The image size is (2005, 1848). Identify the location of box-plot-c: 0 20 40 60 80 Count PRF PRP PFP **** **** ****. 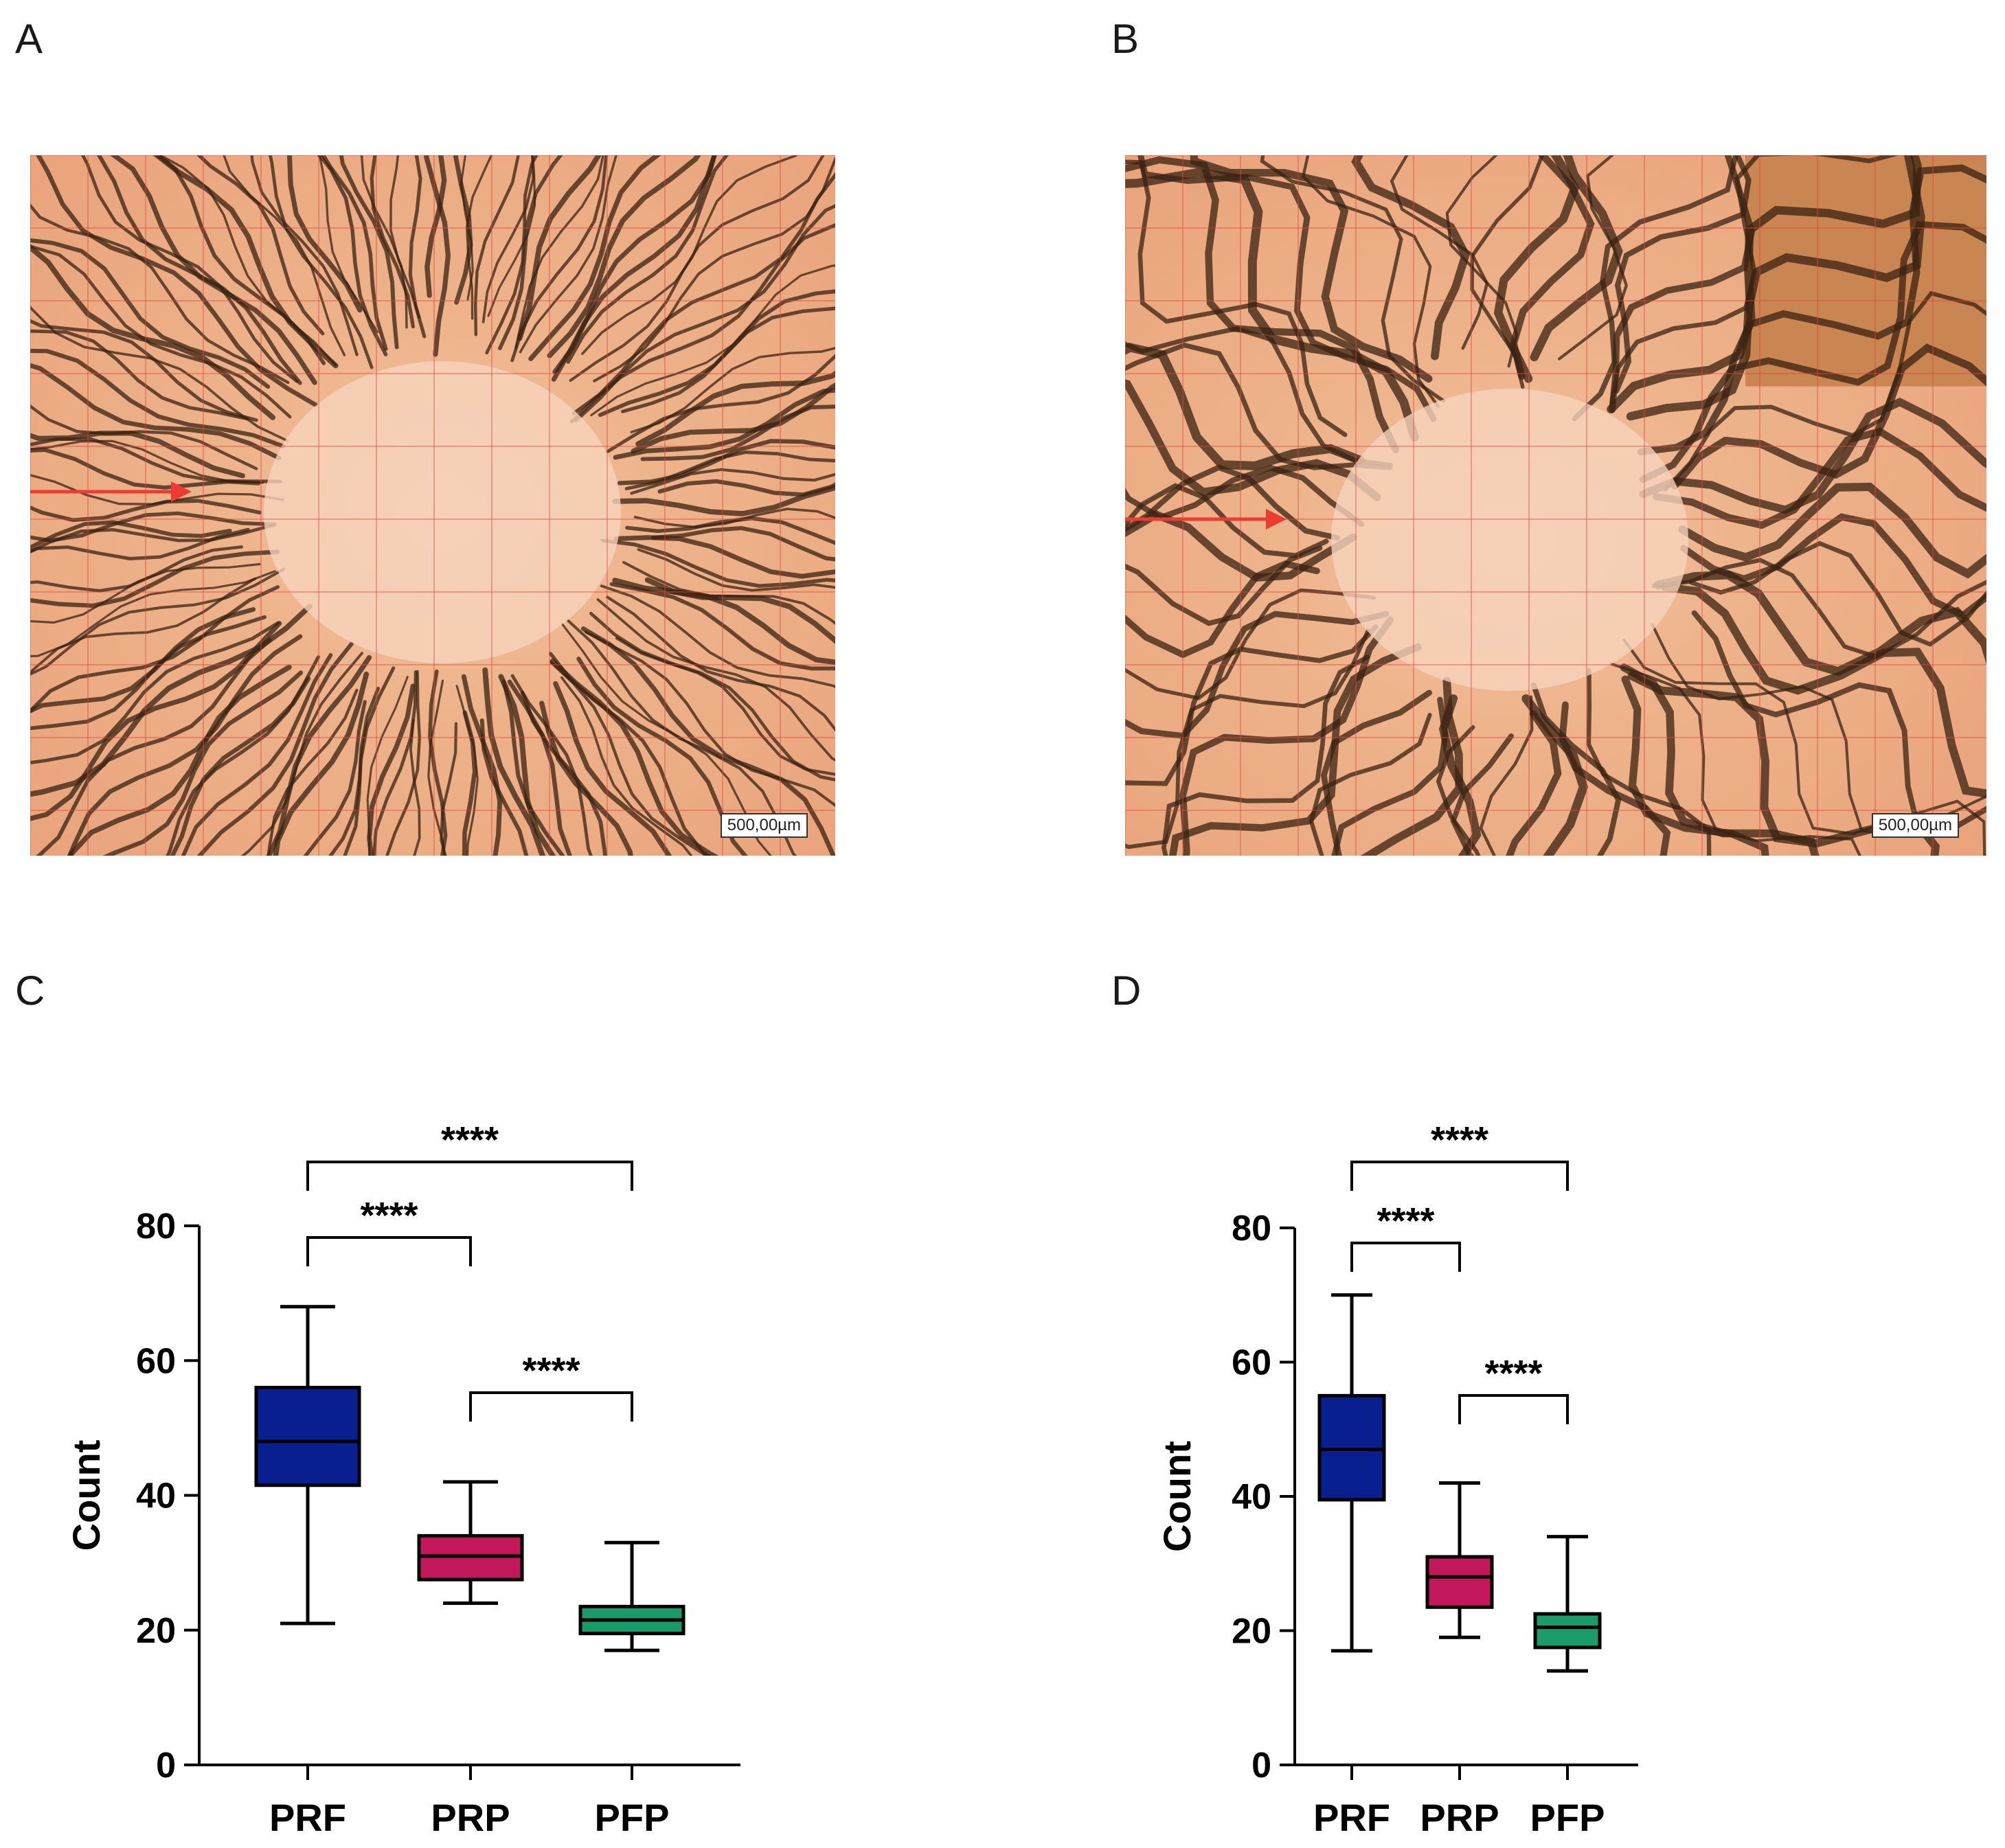
(402, 1479).